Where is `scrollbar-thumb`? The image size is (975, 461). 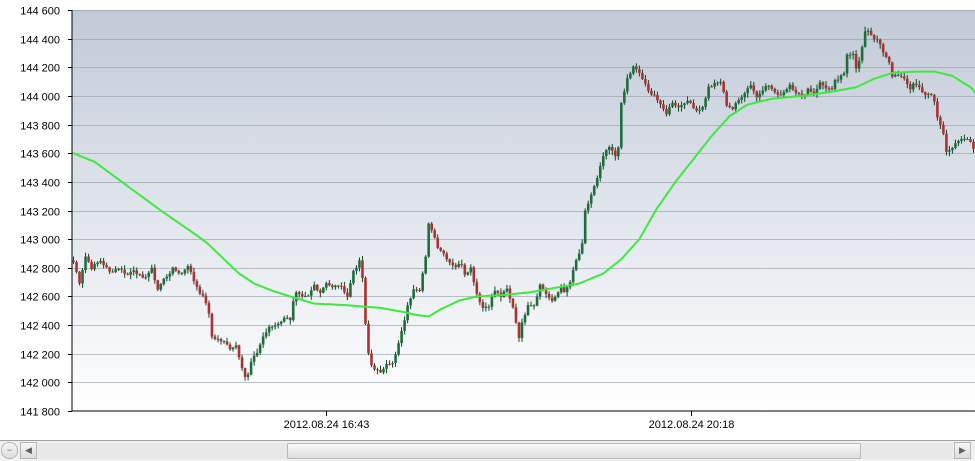 scrollbar-thumb is located at coordinates (574, 451).